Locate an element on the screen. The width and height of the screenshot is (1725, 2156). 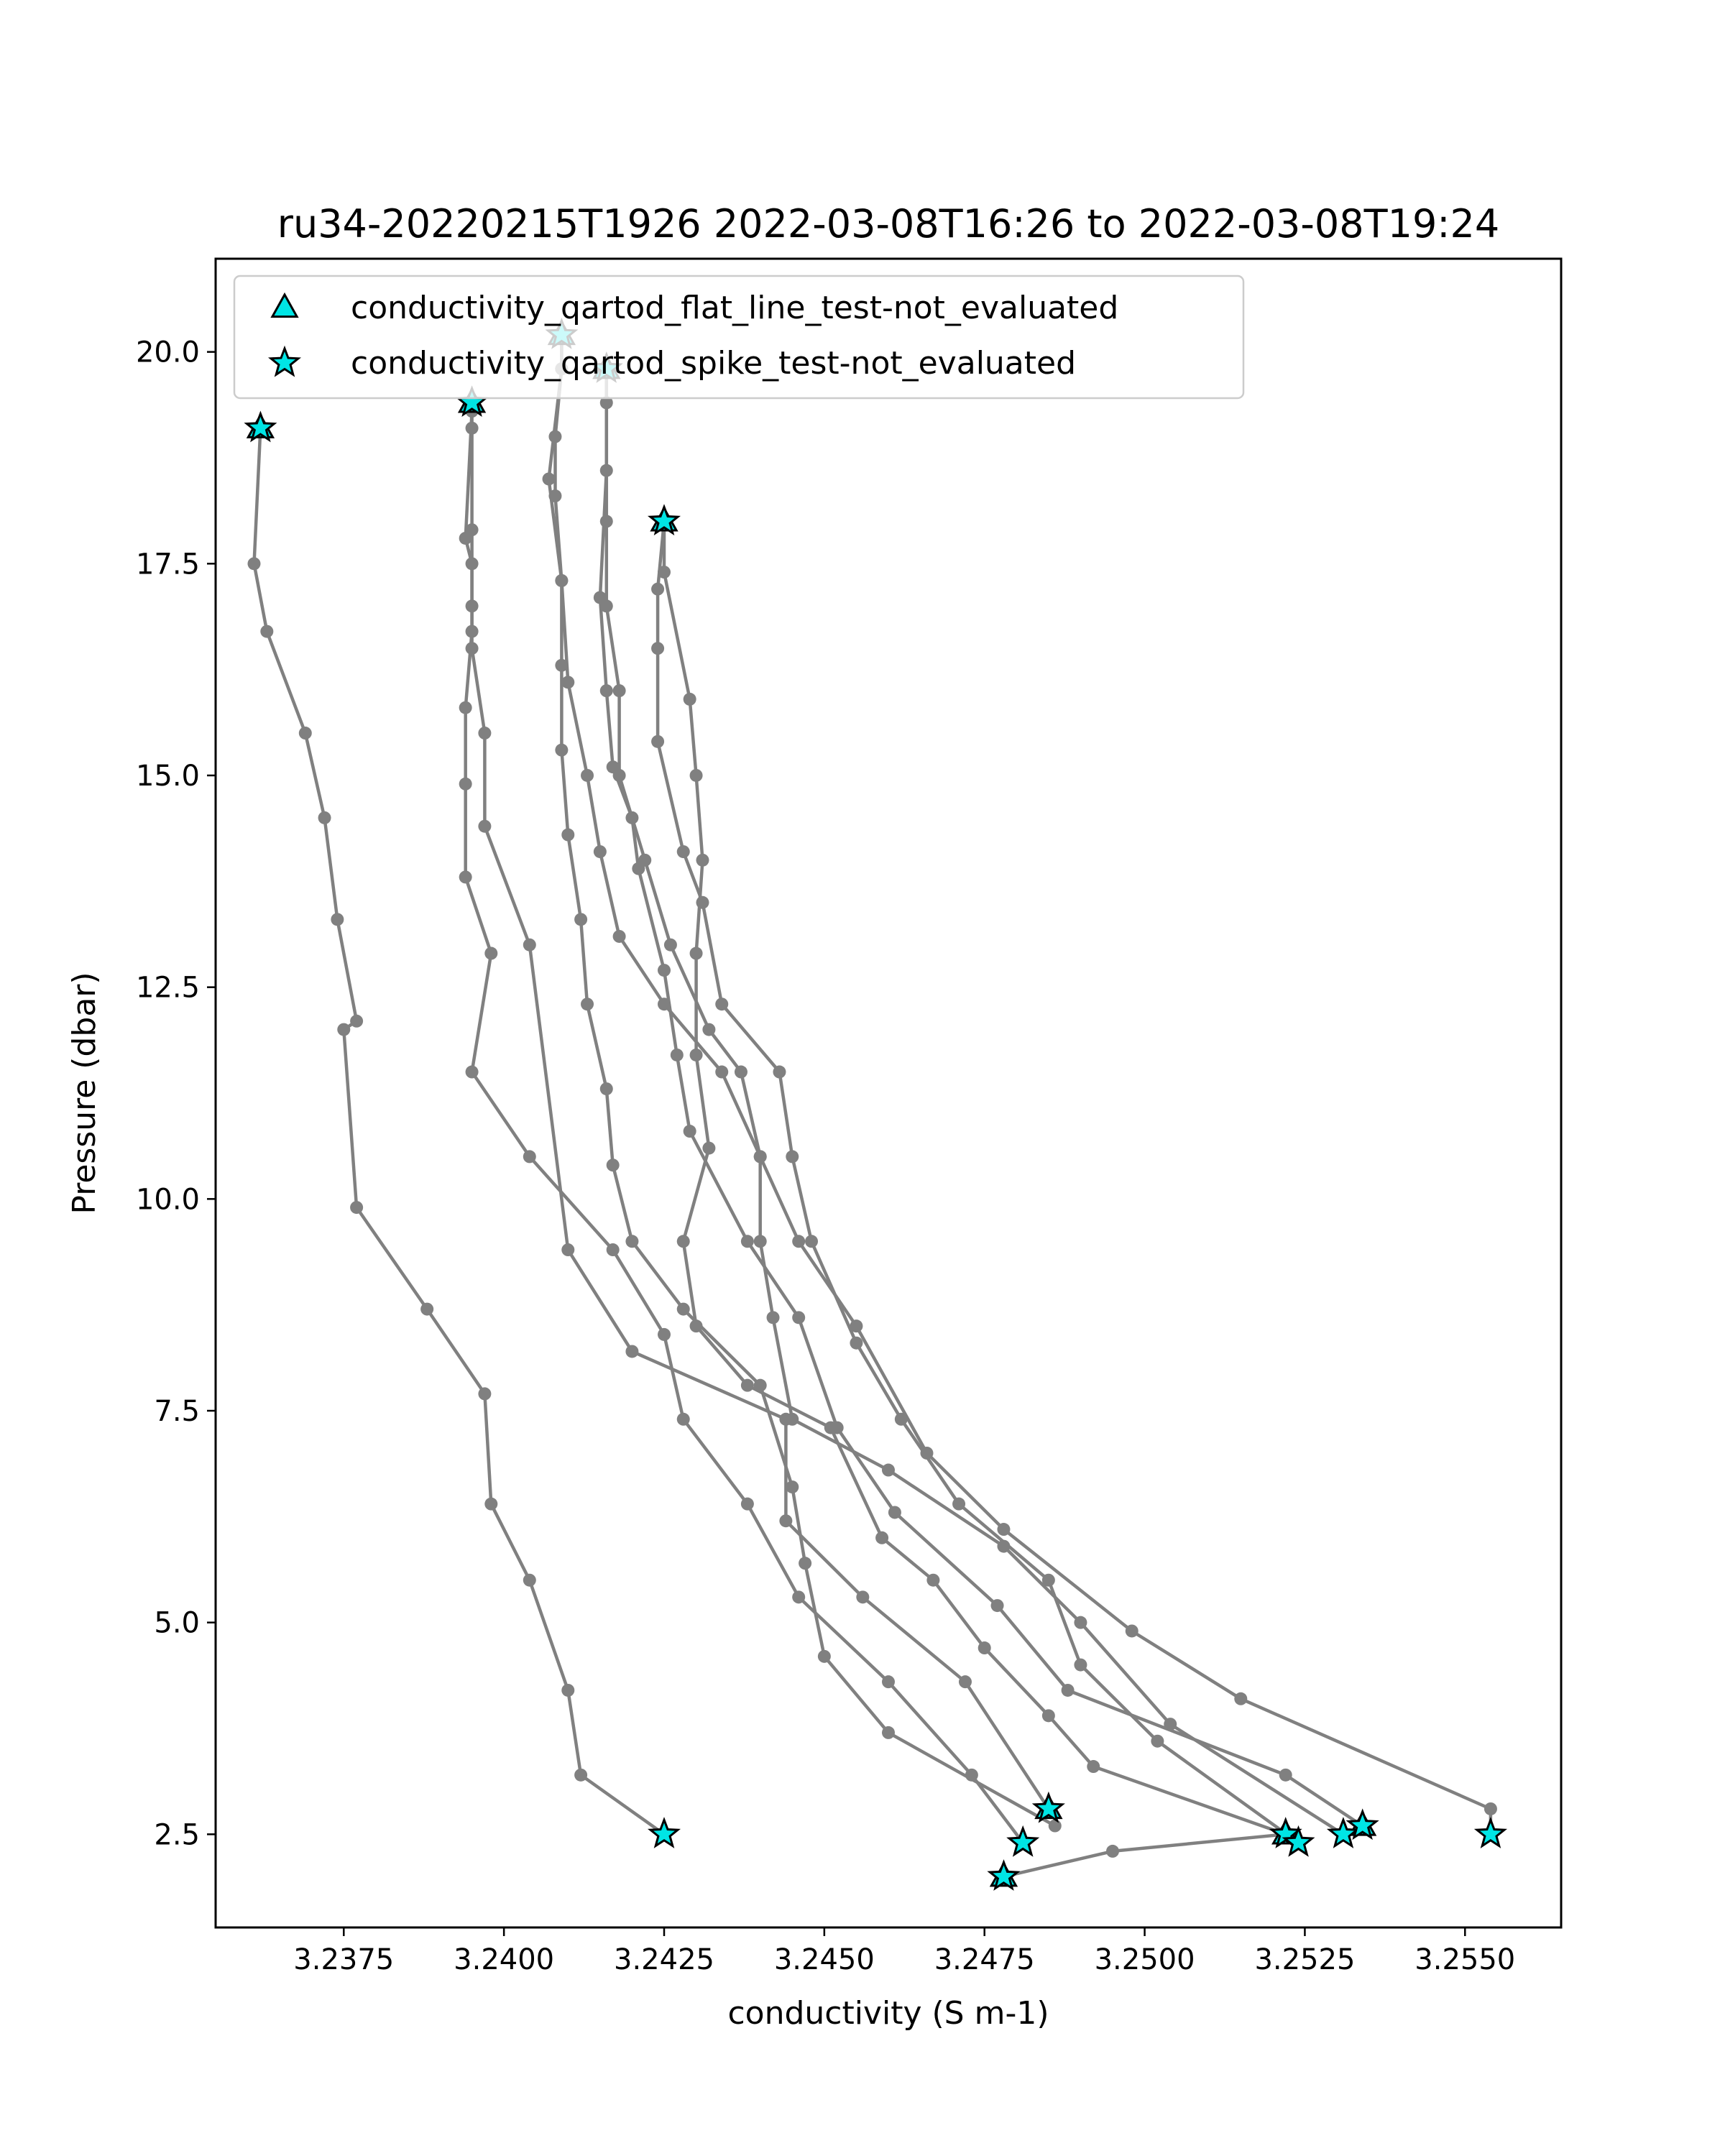
y-axis: 2.5 5.0 7.5 10.0 12.5 15.0 17.5 20.0 is located at coordinates (176, 1093).